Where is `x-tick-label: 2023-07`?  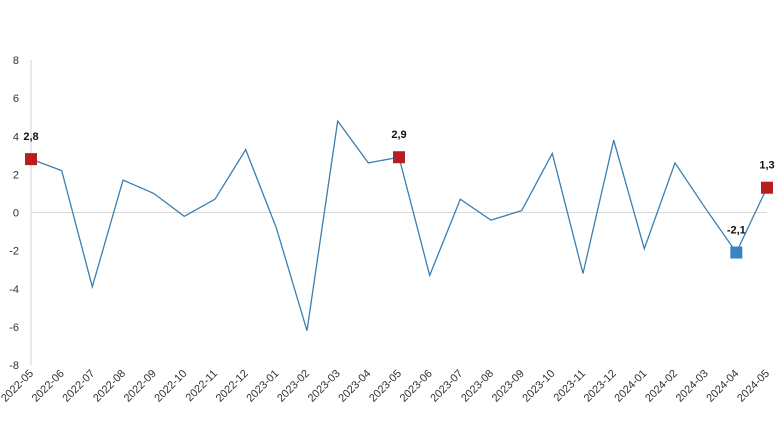 x-tick-label: 2023-07 is located at coordinates (446, 386).